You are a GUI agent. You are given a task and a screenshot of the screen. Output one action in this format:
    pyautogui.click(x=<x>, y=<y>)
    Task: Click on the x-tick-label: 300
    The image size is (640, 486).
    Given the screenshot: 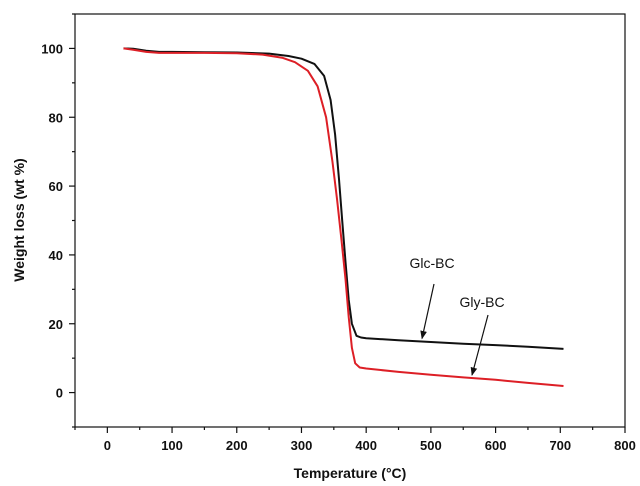 What is the action you would take?
    pyautogui.click(x=302, y=445)
    